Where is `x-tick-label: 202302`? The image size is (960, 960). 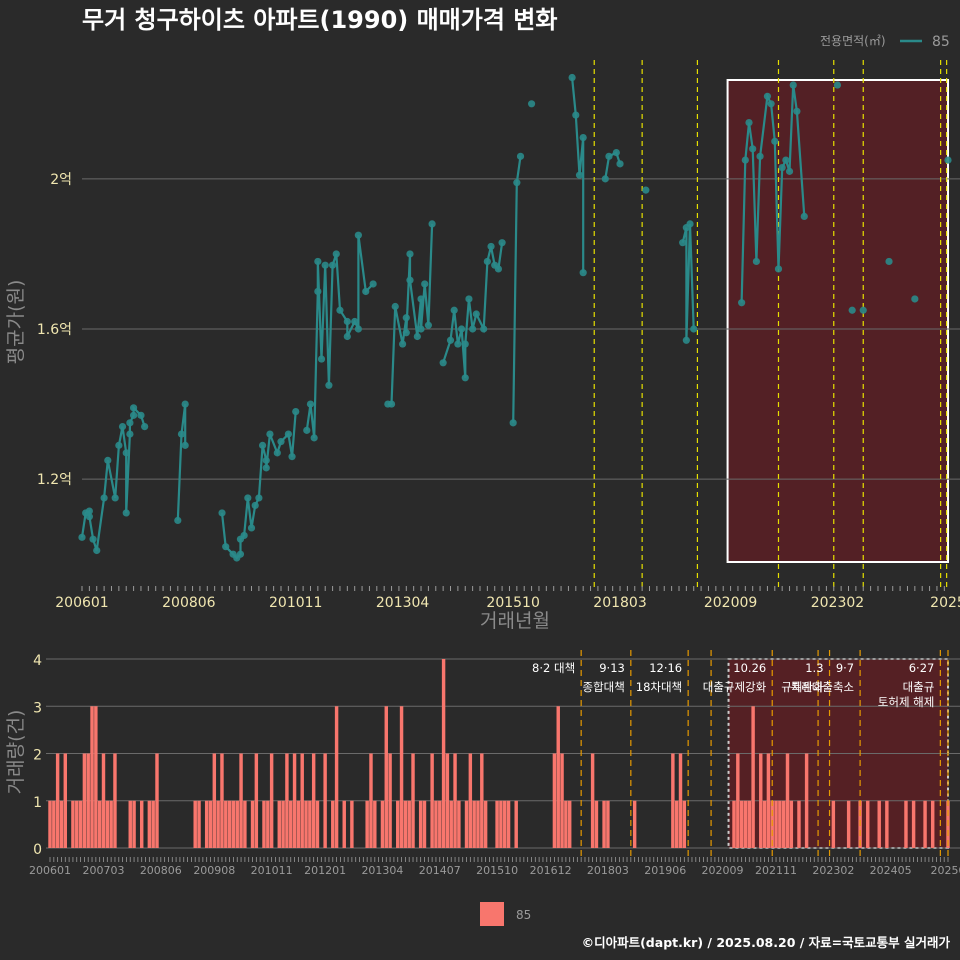 x-tick-label: 202302 is located at coordinates (837, 603).